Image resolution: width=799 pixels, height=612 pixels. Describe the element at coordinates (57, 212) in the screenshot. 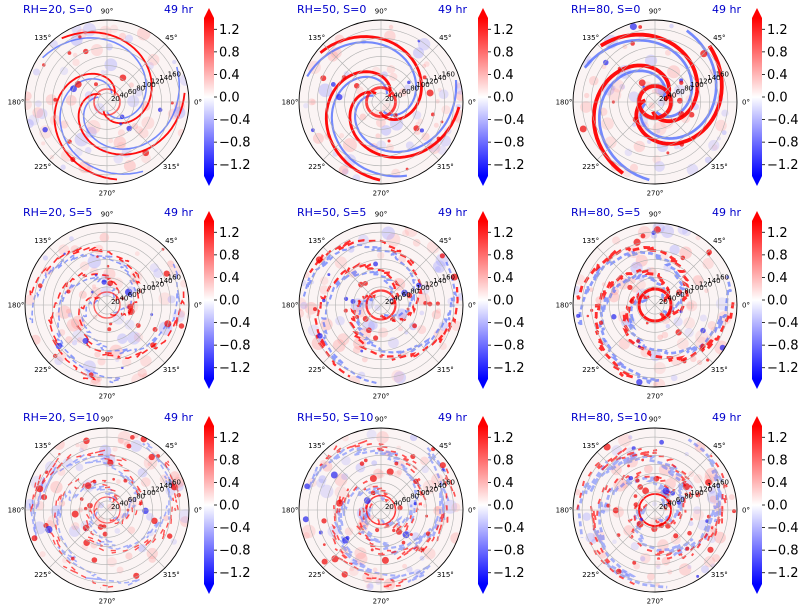

I see `panel-title: RH=20, S=5` at that location.